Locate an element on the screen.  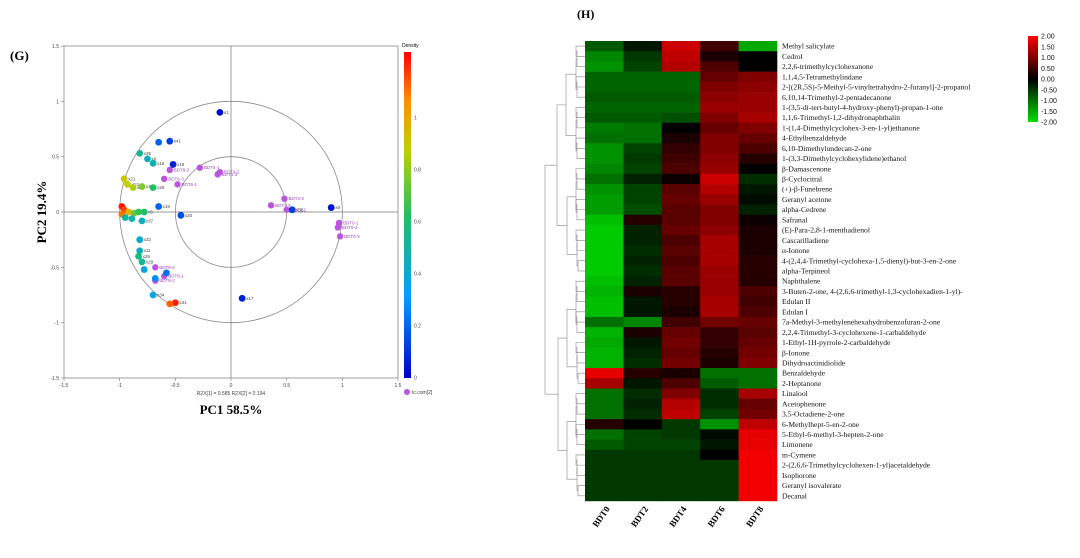
legend-label: tc.com[2] is located at coordinates (422, 393).